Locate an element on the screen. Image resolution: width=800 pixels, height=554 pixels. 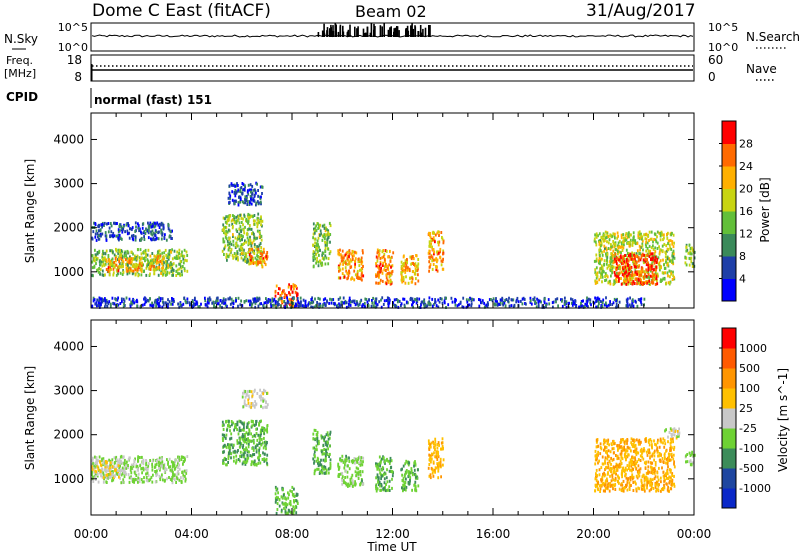
power-colorbar-swatch is located at coordinates (729, 245).